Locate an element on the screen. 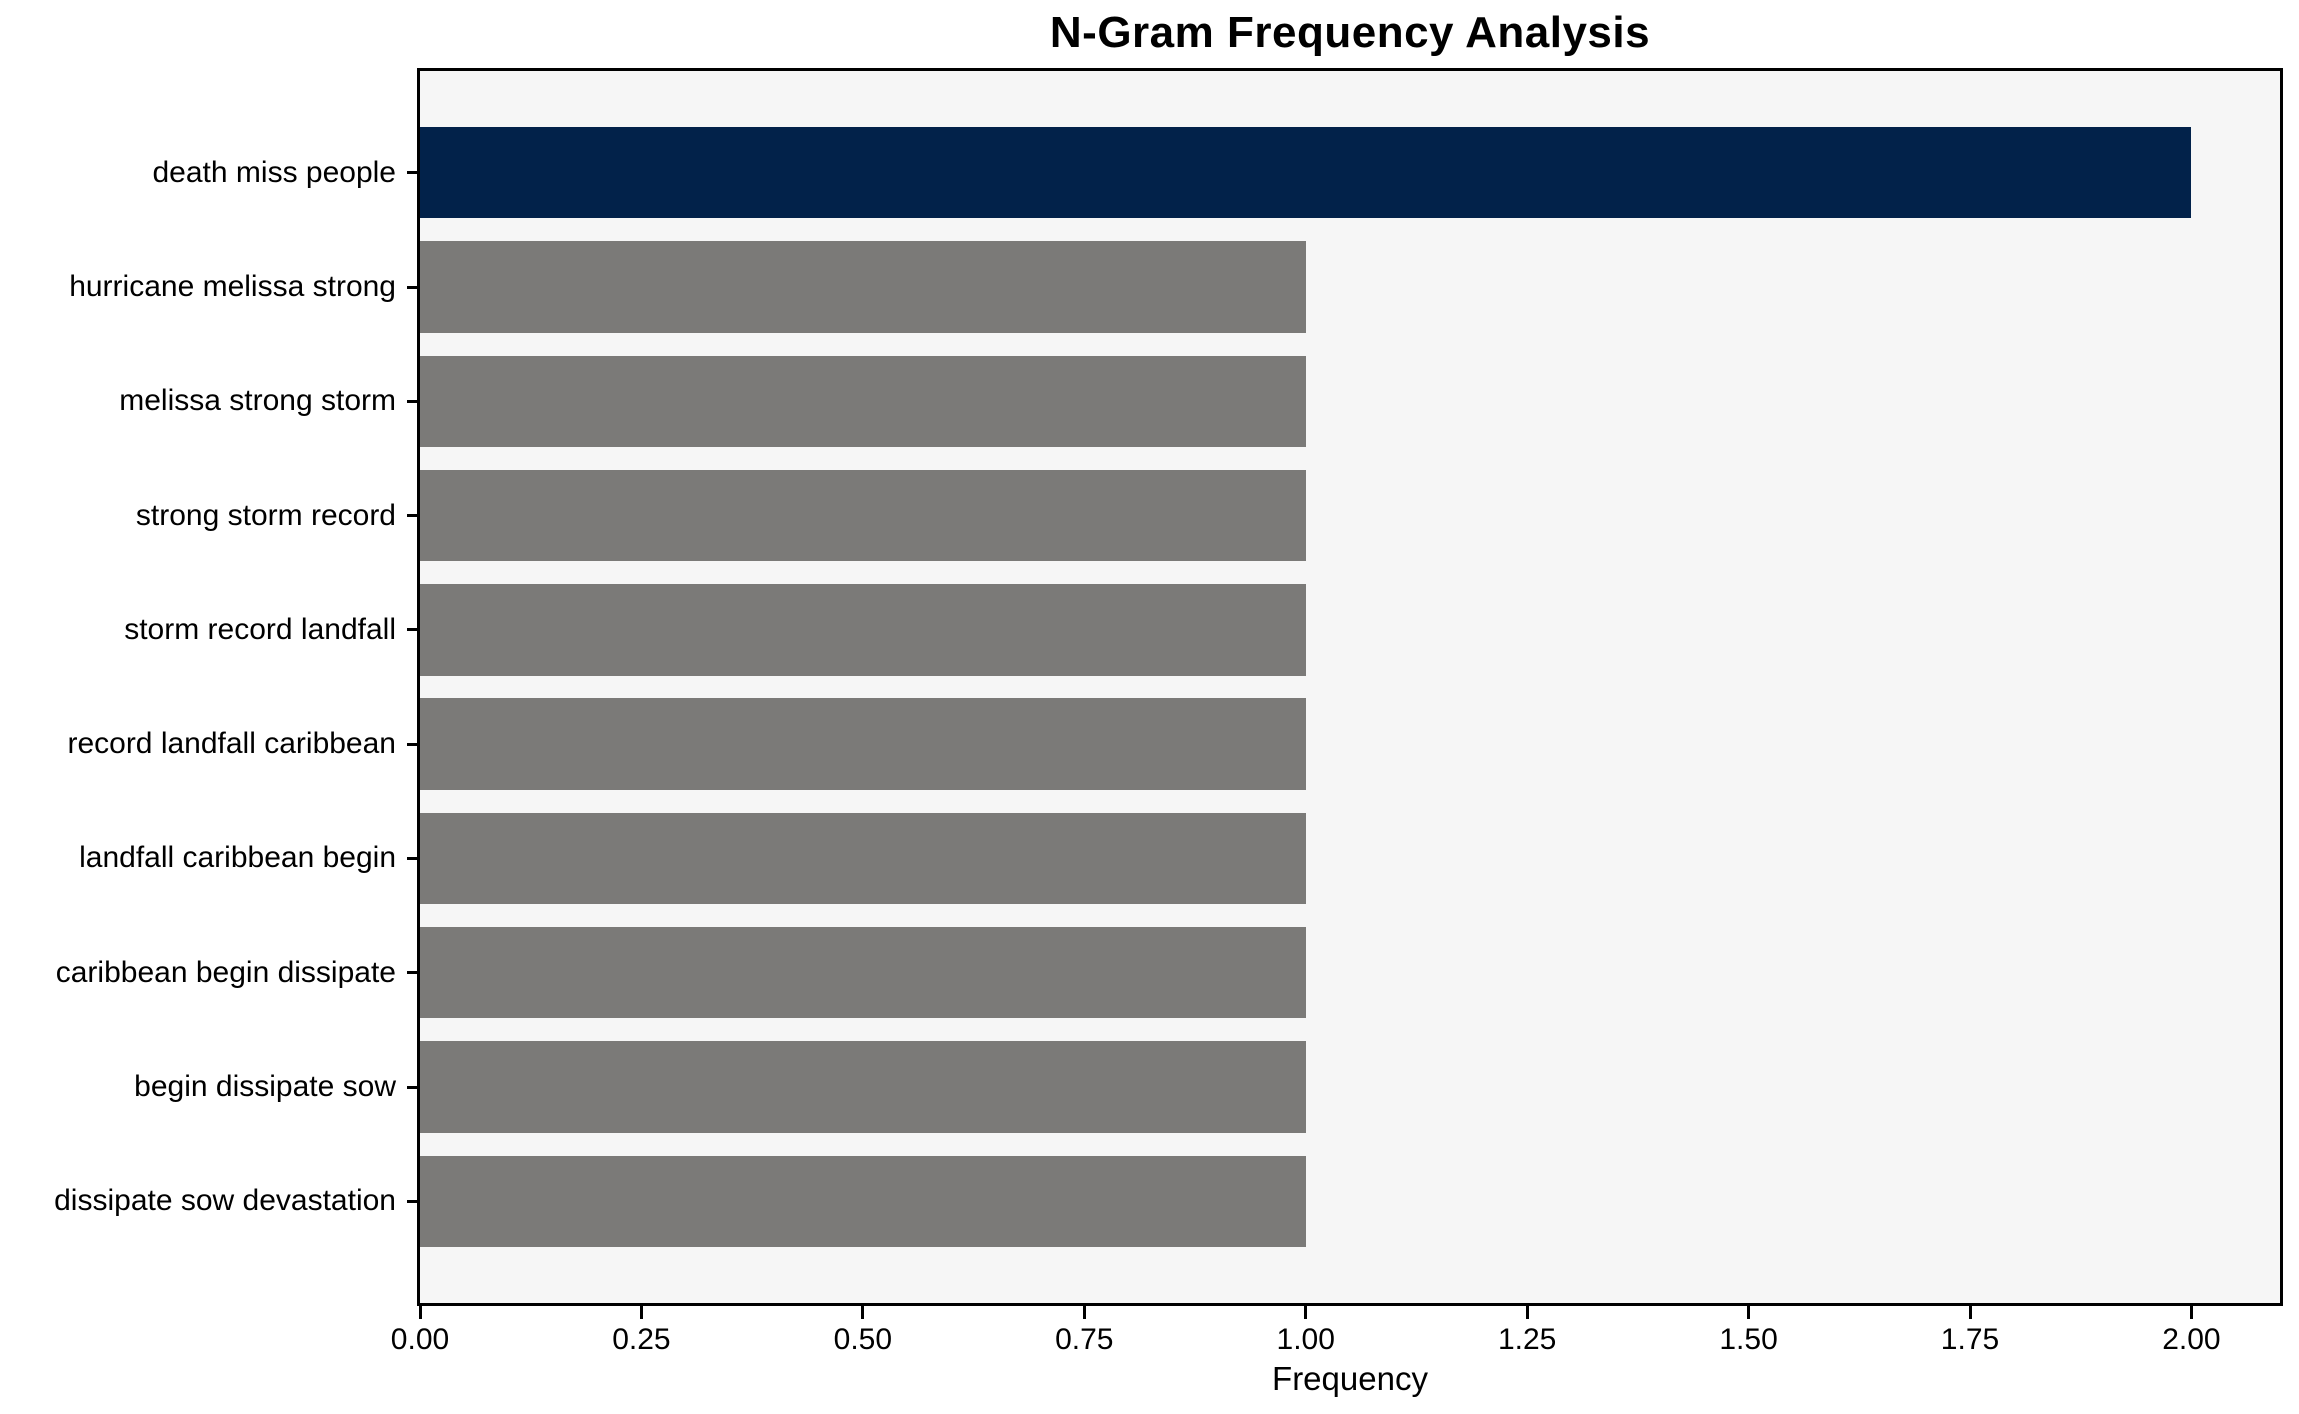 Image resolution: width=2299 pixels, height=1414 pixels. x-tick-label: 1.75 is located at coordinates (1970, 1339).